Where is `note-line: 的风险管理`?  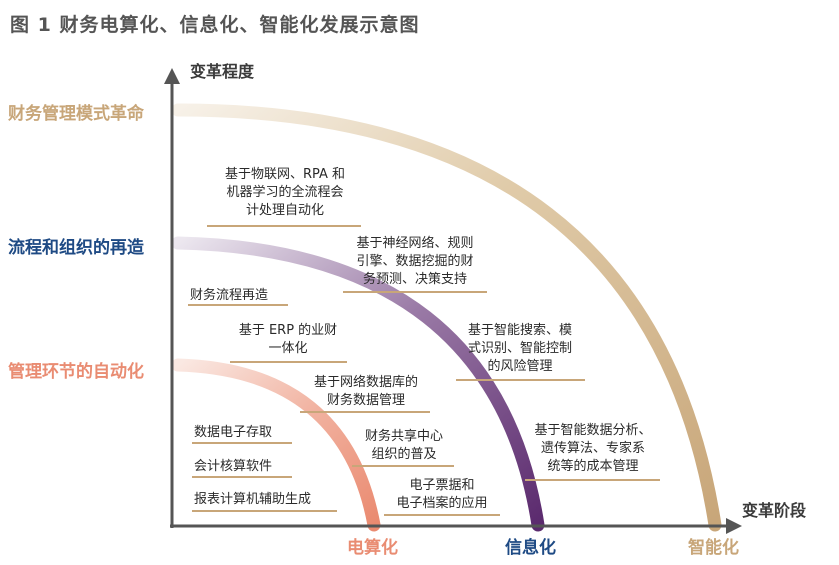 note-line: 的风险管理 is located at coordinates (520, 366).